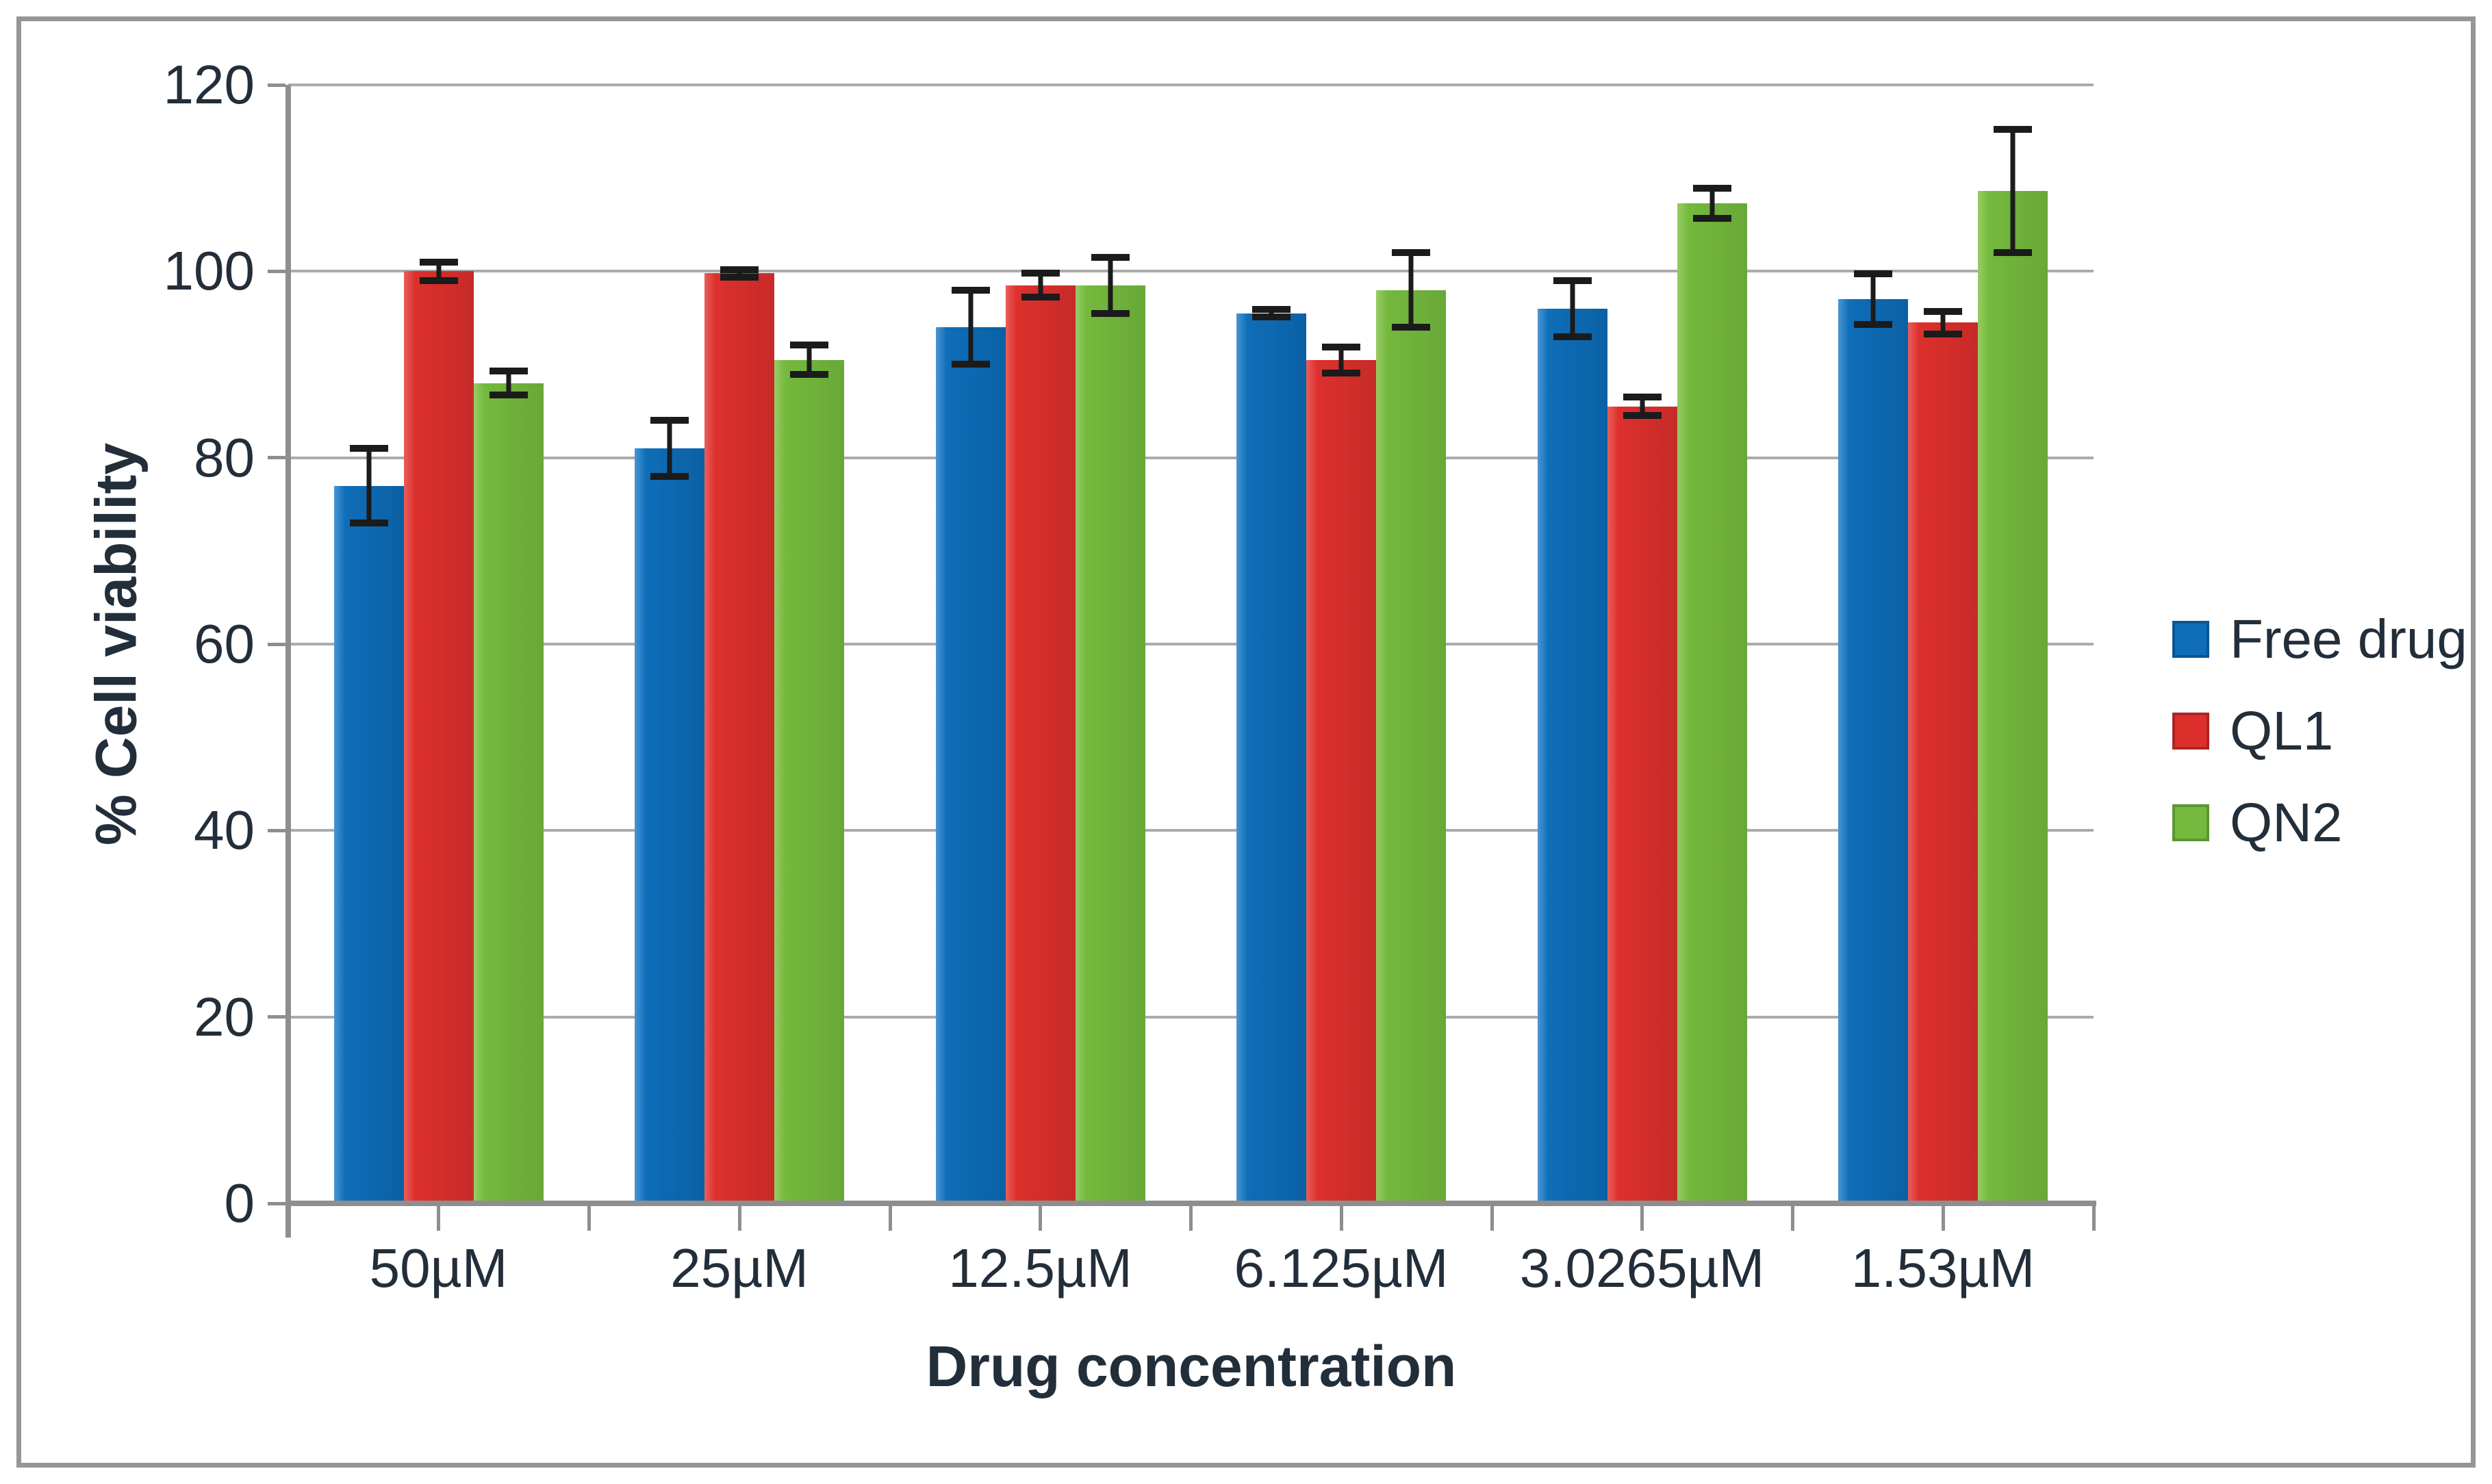 The width and height of the screenshot is (2492, 1484). I want to click on legend-label: QN2, so click(2286, 822).